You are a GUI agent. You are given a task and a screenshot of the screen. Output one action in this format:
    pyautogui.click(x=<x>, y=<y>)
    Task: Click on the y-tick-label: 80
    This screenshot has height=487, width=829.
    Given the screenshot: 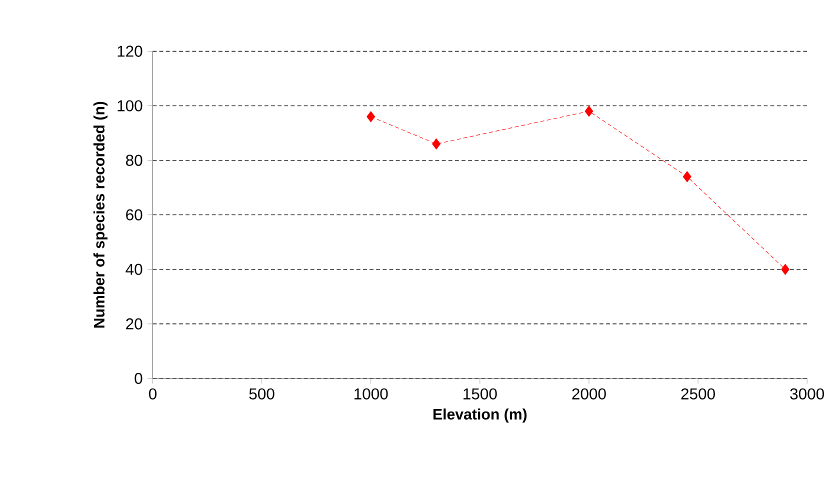 What is the action you would take?
    pyautogui.click(x=134, y=160)
    